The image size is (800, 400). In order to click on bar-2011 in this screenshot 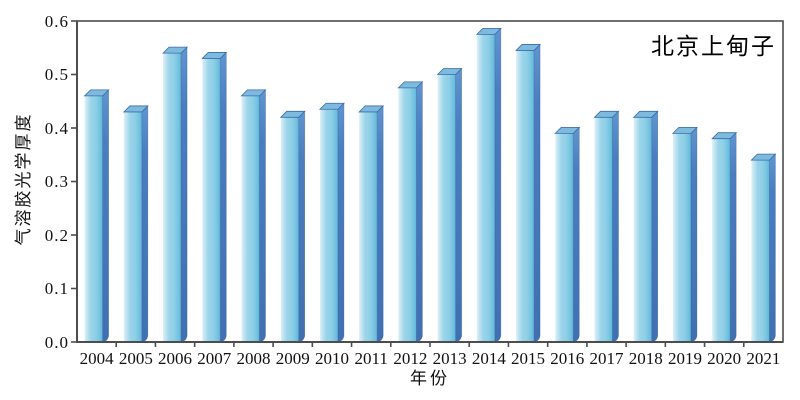, I will do `click(371, 224)`.